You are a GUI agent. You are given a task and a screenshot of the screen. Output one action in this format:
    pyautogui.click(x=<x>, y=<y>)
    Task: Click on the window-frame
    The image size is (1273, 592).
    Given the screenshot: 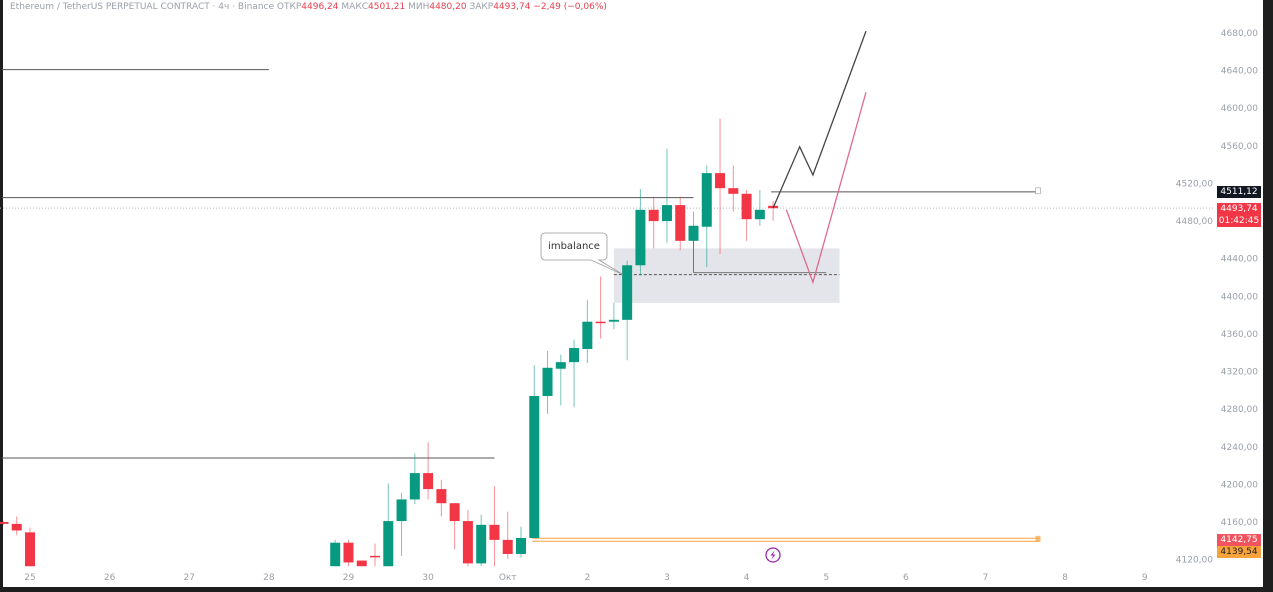 What is the action you would take?
    pyautogui.click(x=1, y=296)
    